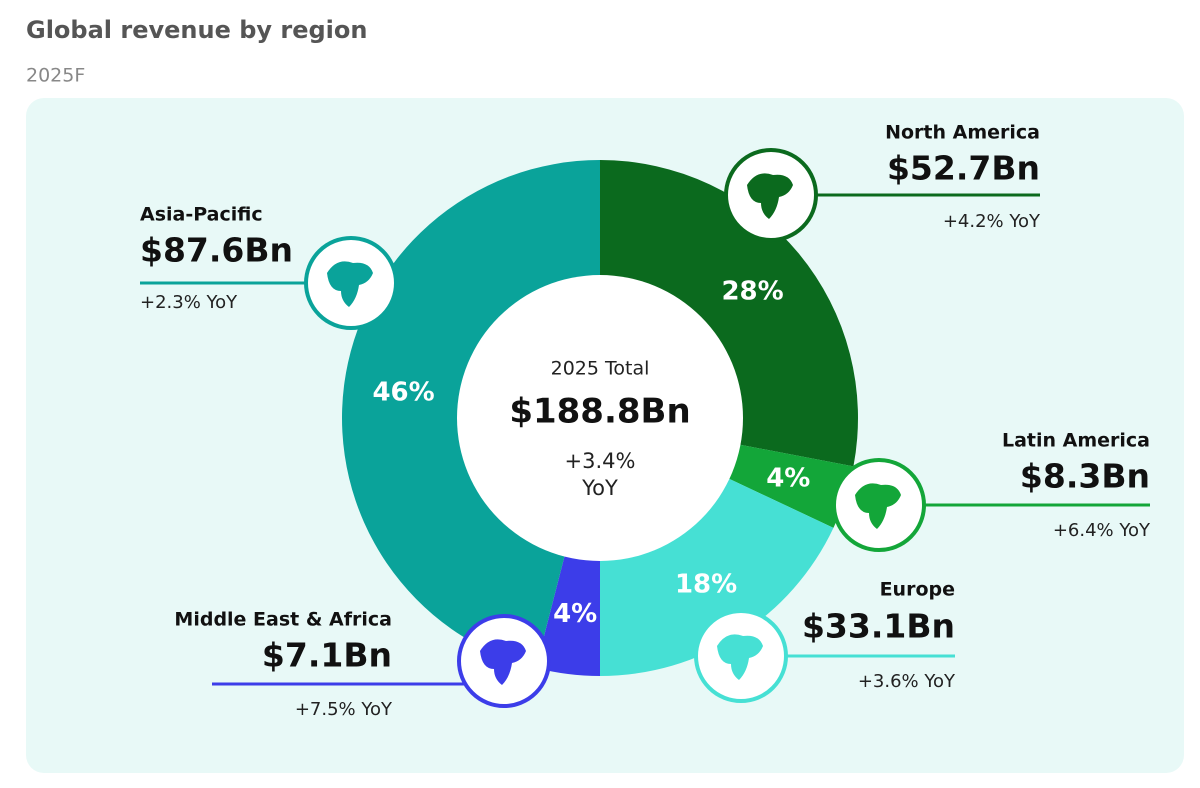  What do you see at coordinates (327, 655) in the screenshot?
I see `region-amount: $7.1Bn` at bounding box center [327, 655].